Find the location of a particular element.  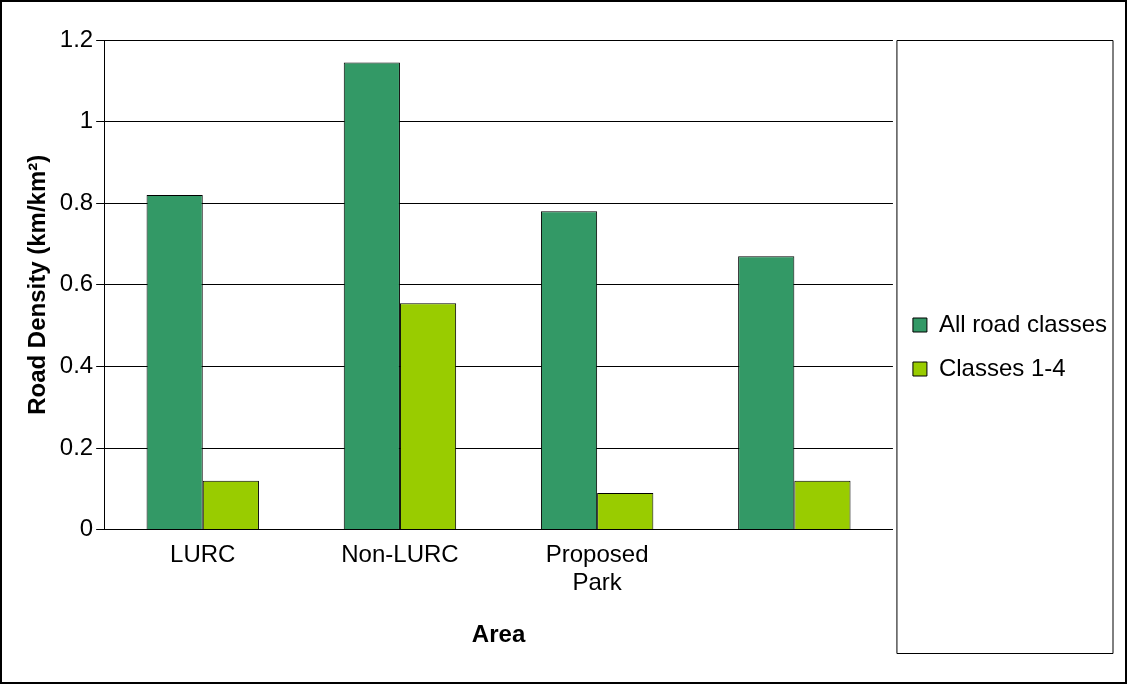

x-tick-label: Proposed Park is located at coordinates (597, 567).